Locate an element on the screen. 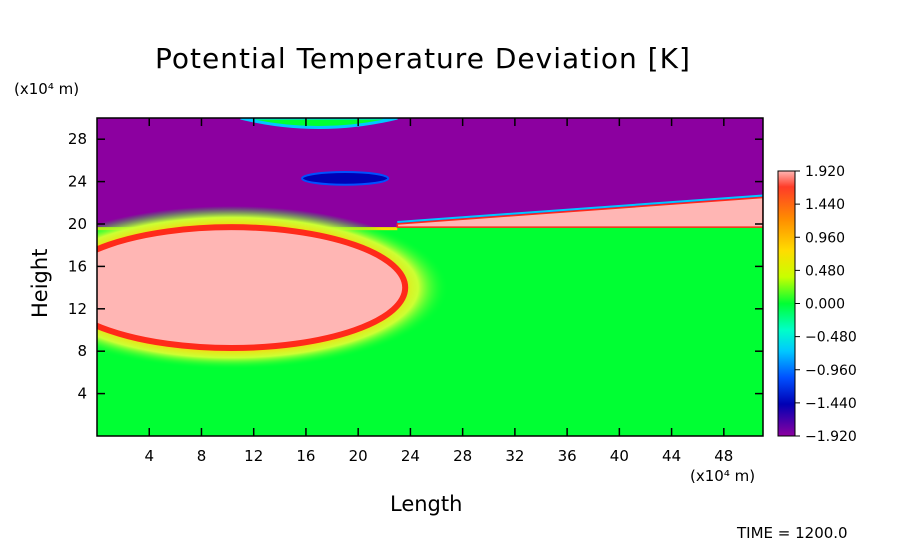 Image resolution: width=904 pixels, height=544 pixels. colorbar-tick-label: 1.920 is located at coordinates (825, 172).